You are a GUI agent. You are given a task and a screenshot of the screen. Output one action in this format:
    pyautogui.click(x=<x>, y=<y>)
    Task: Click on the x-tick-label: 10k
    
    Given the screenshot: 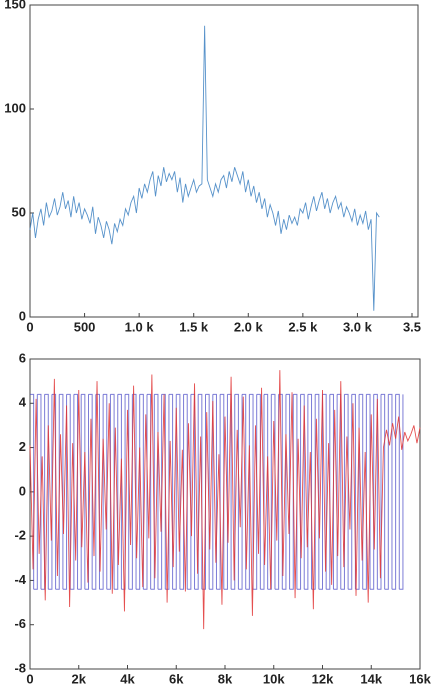 What is the action you would take?
    pyautogui.click(x=274, y=678)
    